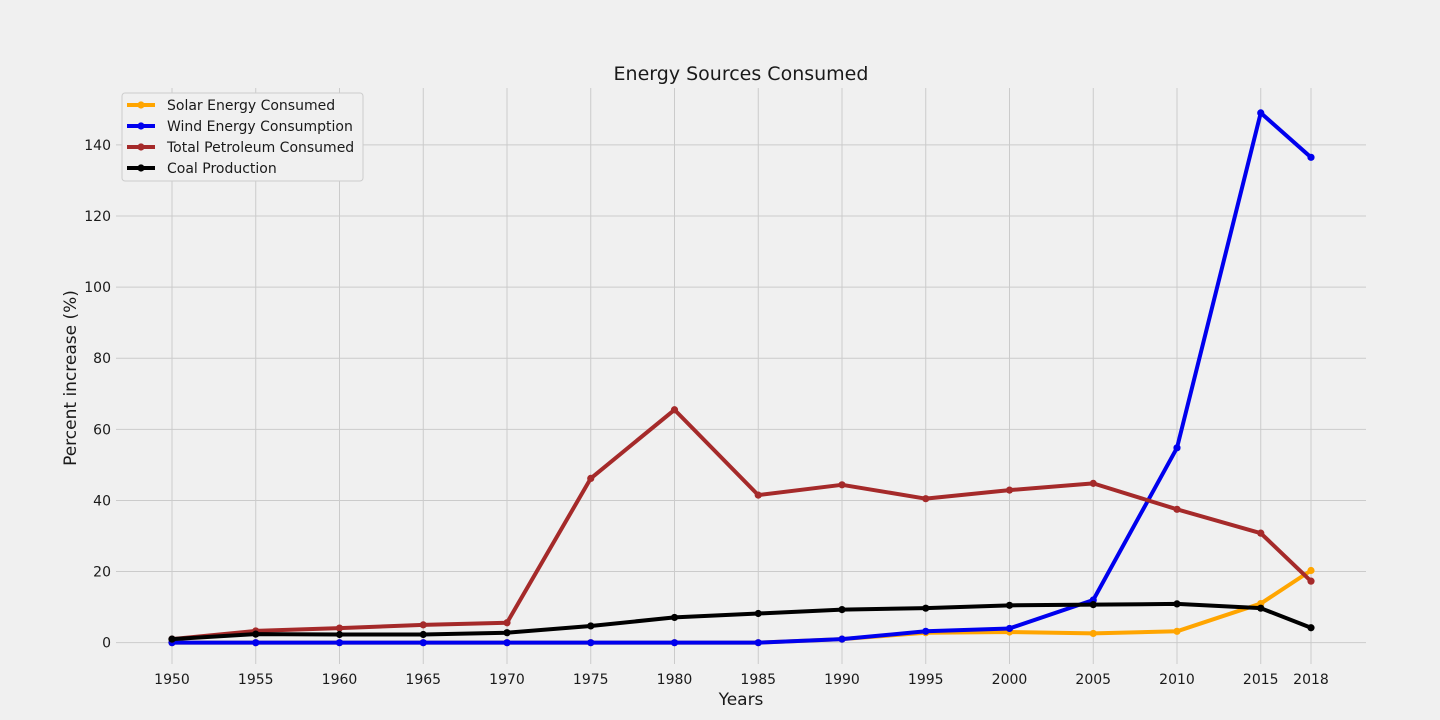 The image size is (1440, 720). I want to click on x-tick-label: 1960, so click(340, 680).